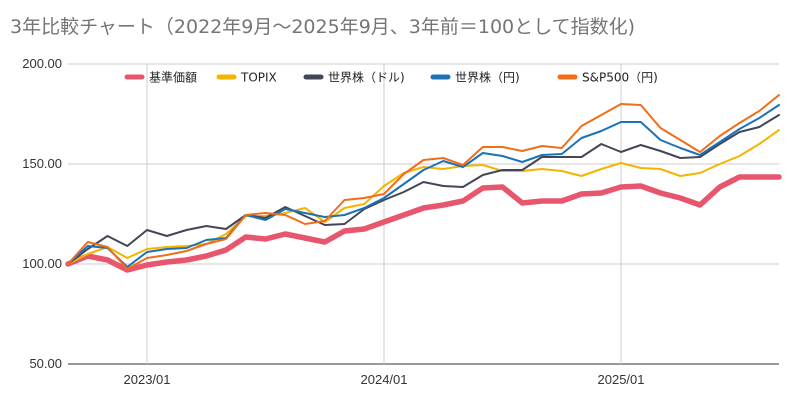 The height and width of the screenshot is (403, 800). I want to click on y-tick-label: 200.00, so click(42, 63).